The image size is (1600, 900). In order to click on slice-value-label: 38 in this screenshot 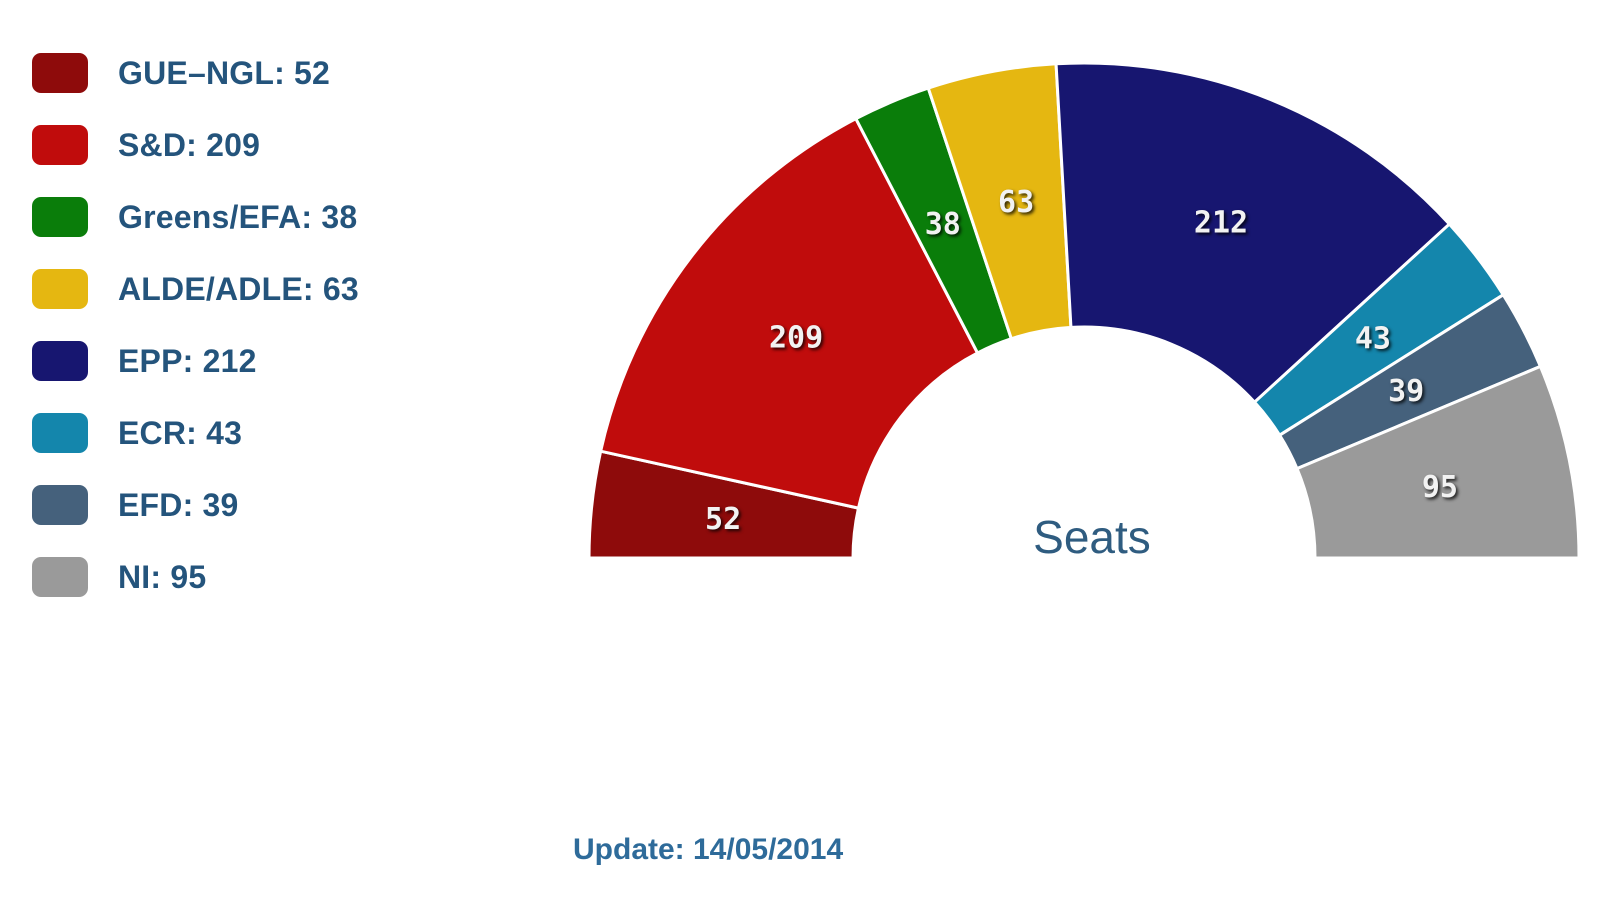, I will do `click(943, 224)`.